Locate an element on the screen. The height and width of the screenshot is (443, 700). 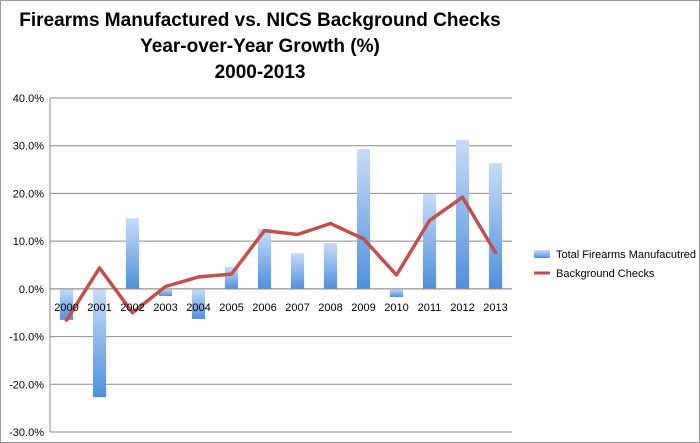
x-tick-label: 2007 is located at coordinates (297, 308).